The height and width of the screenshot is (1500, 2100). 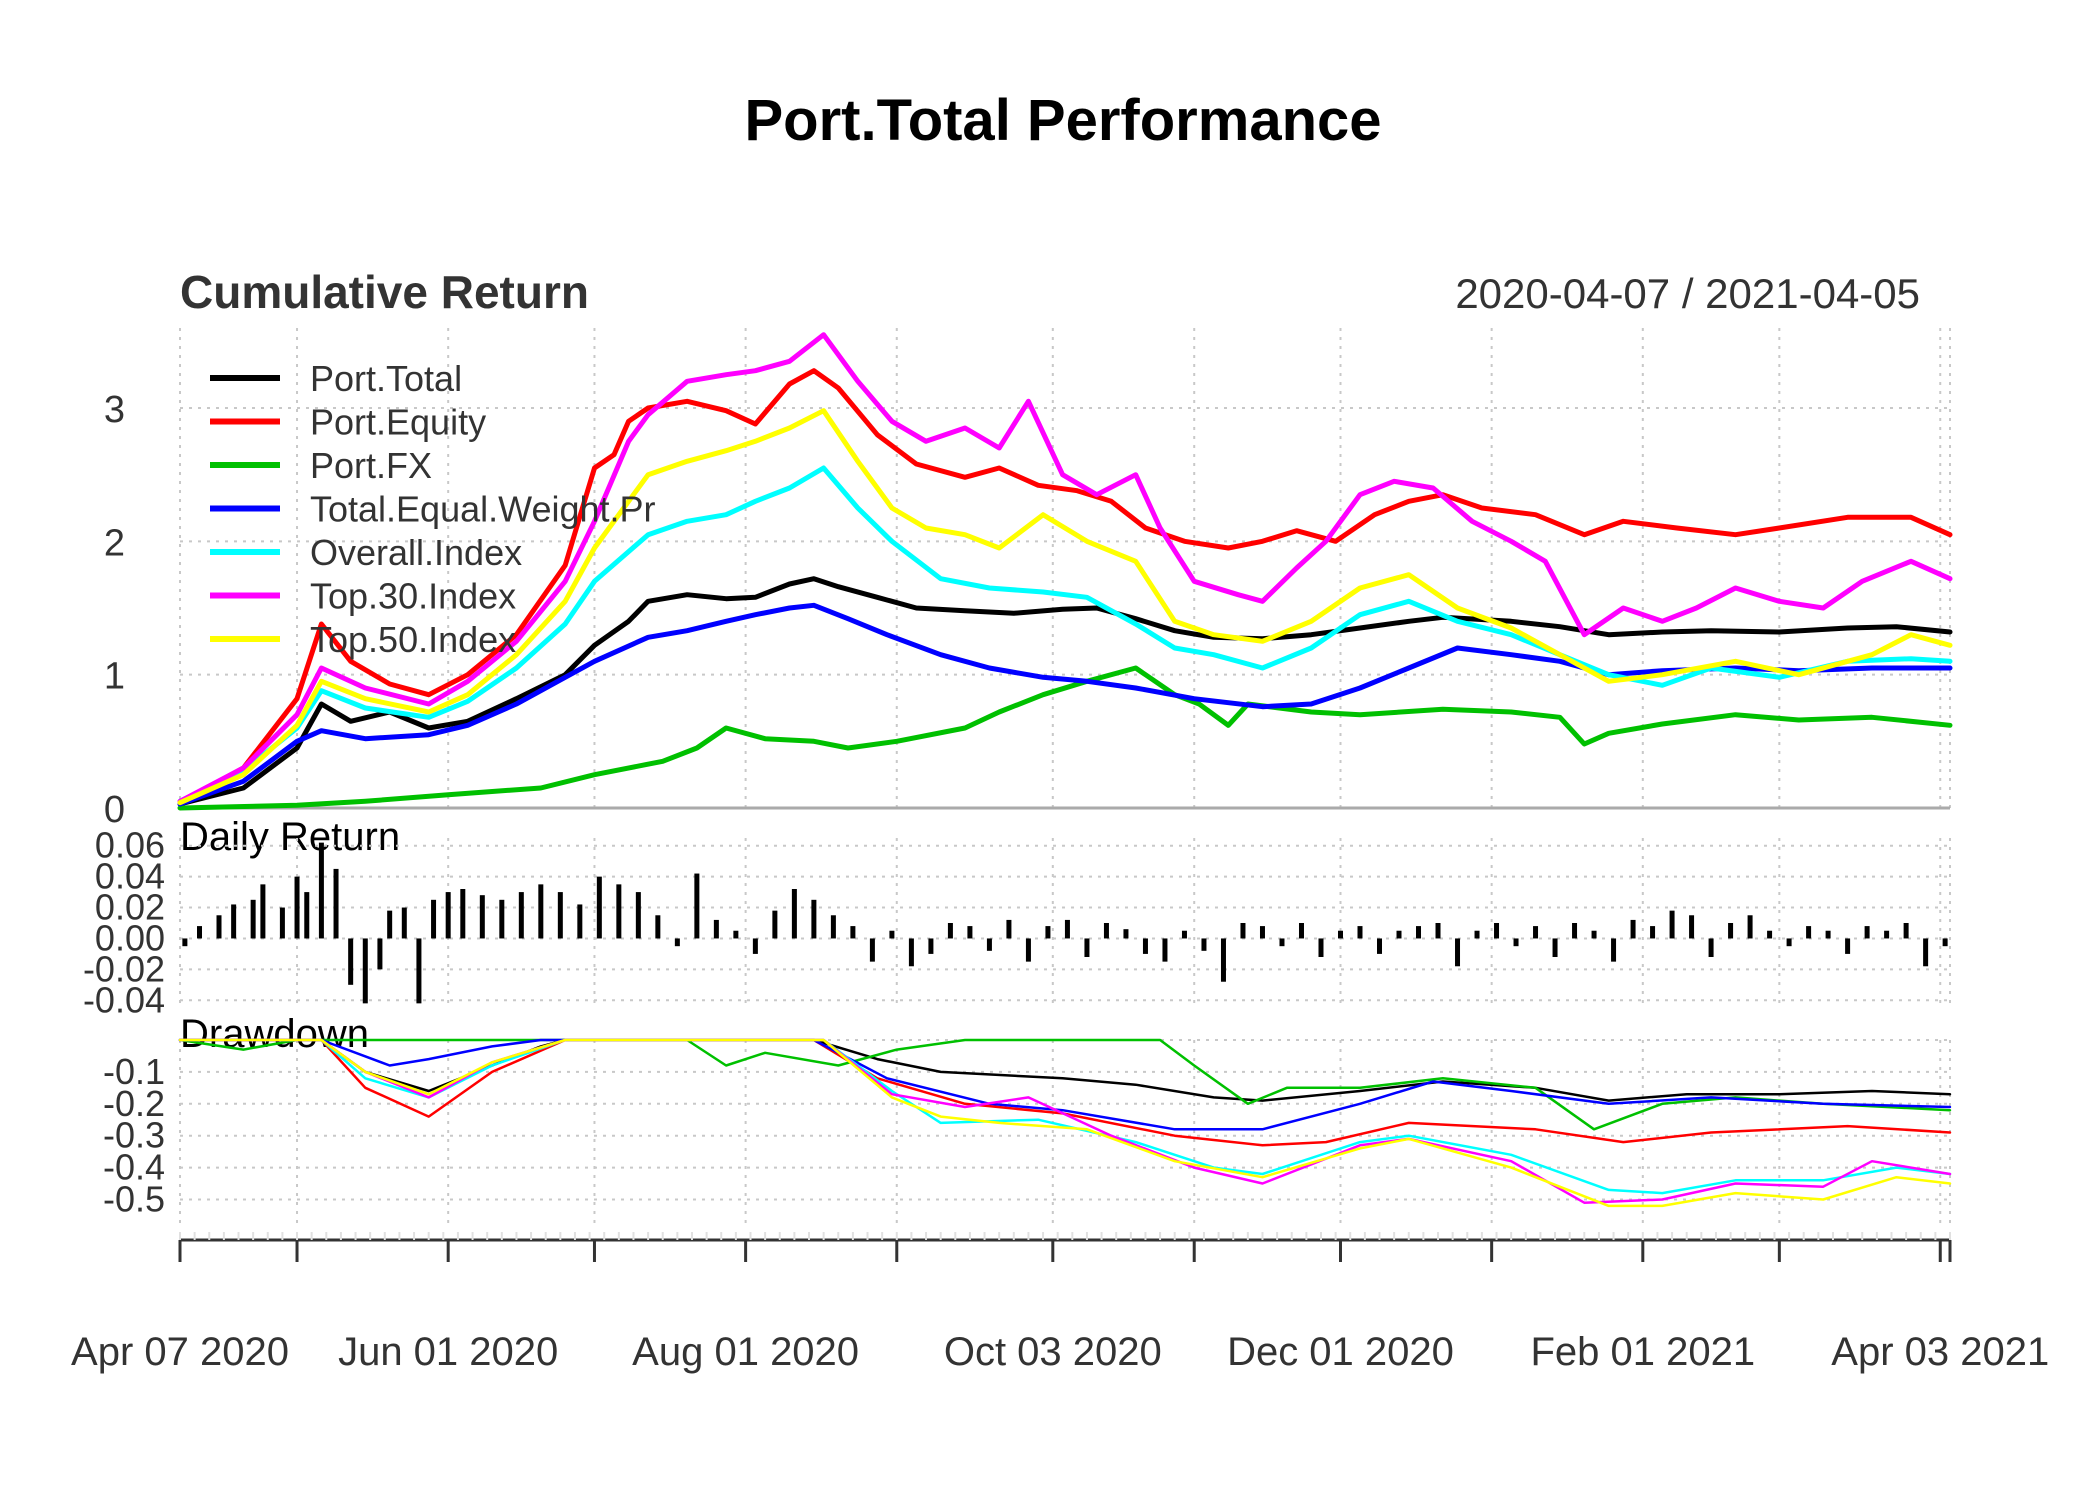 I want to click on daily-return-bars, so click(x=1065, y=923).